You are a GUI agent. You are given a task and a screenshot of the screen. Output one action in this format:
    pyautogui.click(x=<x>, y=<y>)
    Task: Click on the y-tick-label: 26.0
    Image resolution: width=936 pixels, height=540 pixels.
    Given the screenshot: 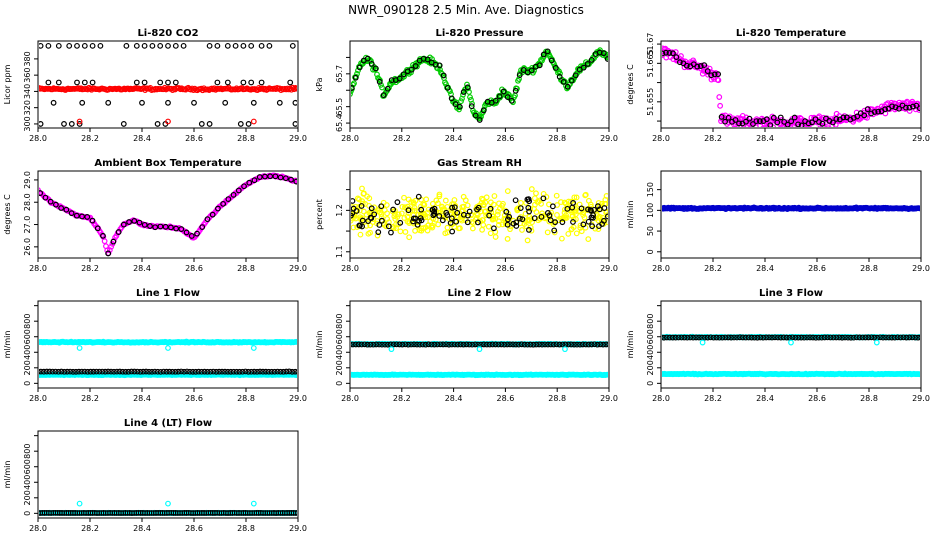 What is the action you would take?
    pyautogui.click(x=27, y=247)
    